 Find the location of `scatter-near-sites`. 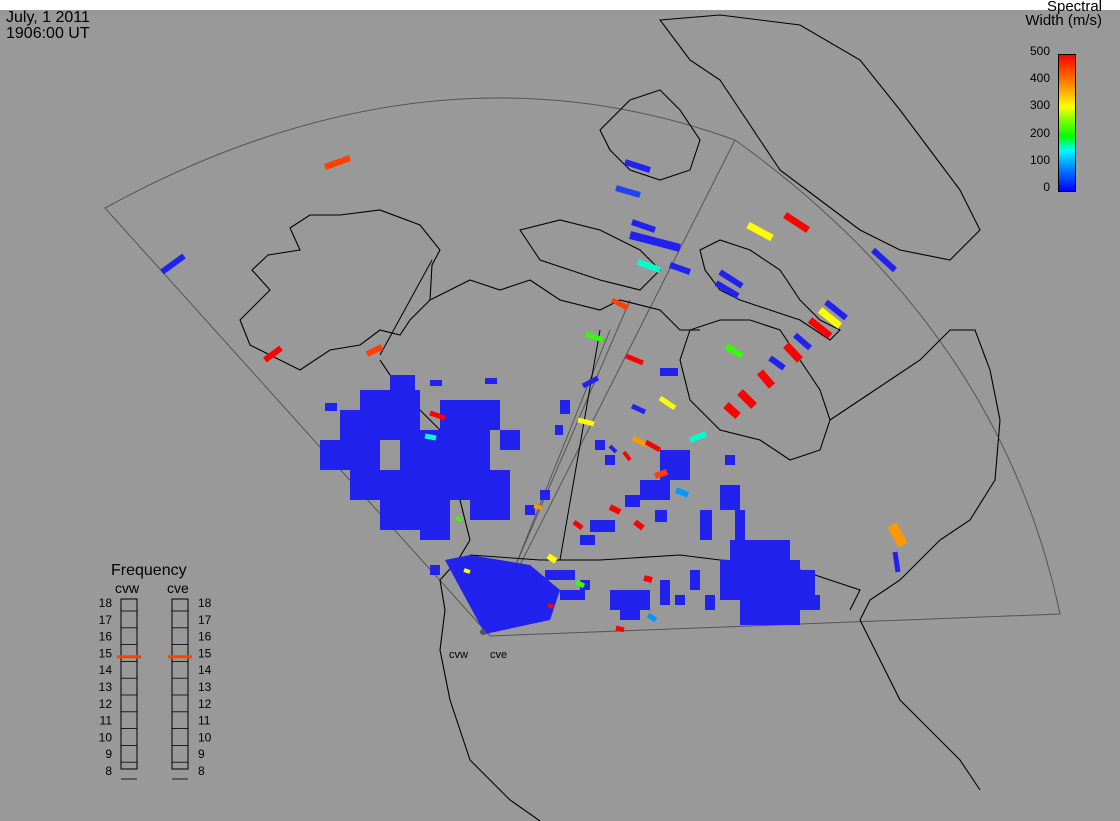

scatter-near-sites is located at coordinates (510, 594).